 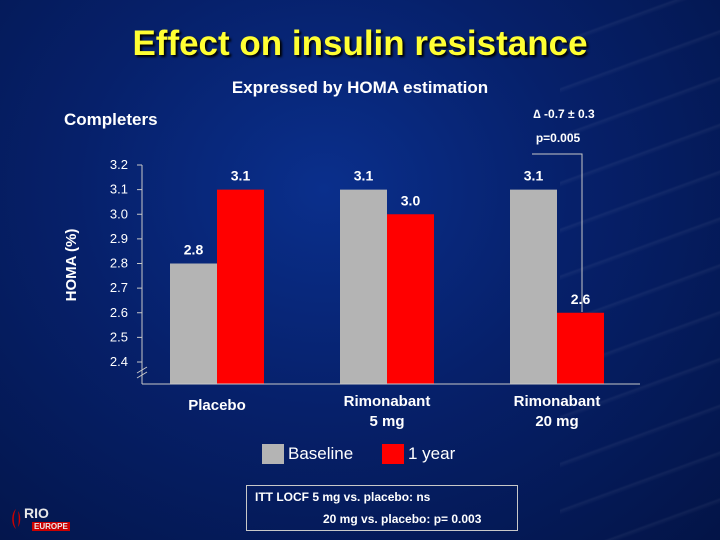 What do you see at coordinates (360, 43) in the screenshot?
I see `slide-title: Effect on insulin resistance` at bounding box center [360, 43].